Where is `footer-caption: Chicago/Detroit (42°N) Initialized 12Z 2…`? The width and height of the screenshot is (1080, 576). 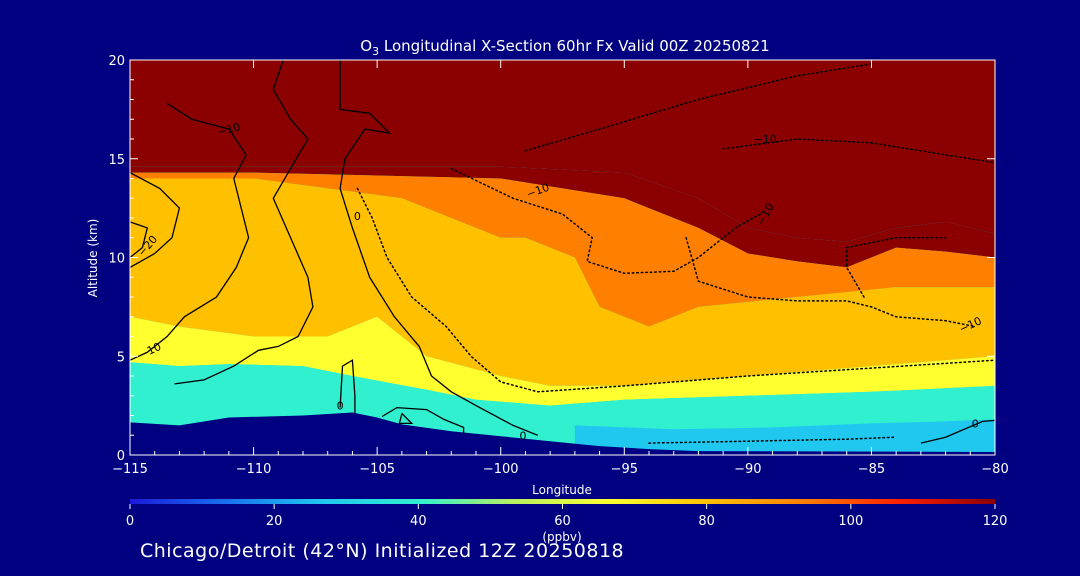
footer-caption: Chicago/Detroit (42°N) Initialized 12Z 2… is located at coordinates (382, 551).